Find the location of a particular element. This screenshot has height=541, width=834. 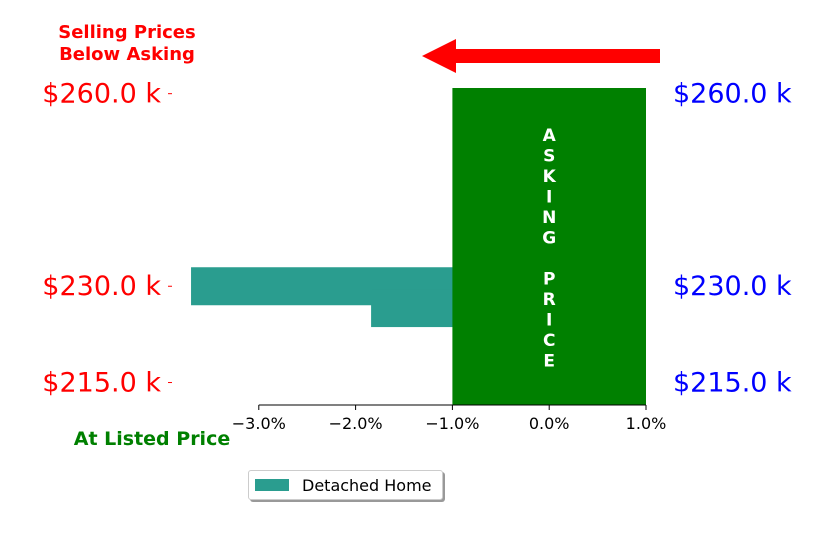

y-tick-label-left-2: $230.0 k is located at coordinates (101, 286).